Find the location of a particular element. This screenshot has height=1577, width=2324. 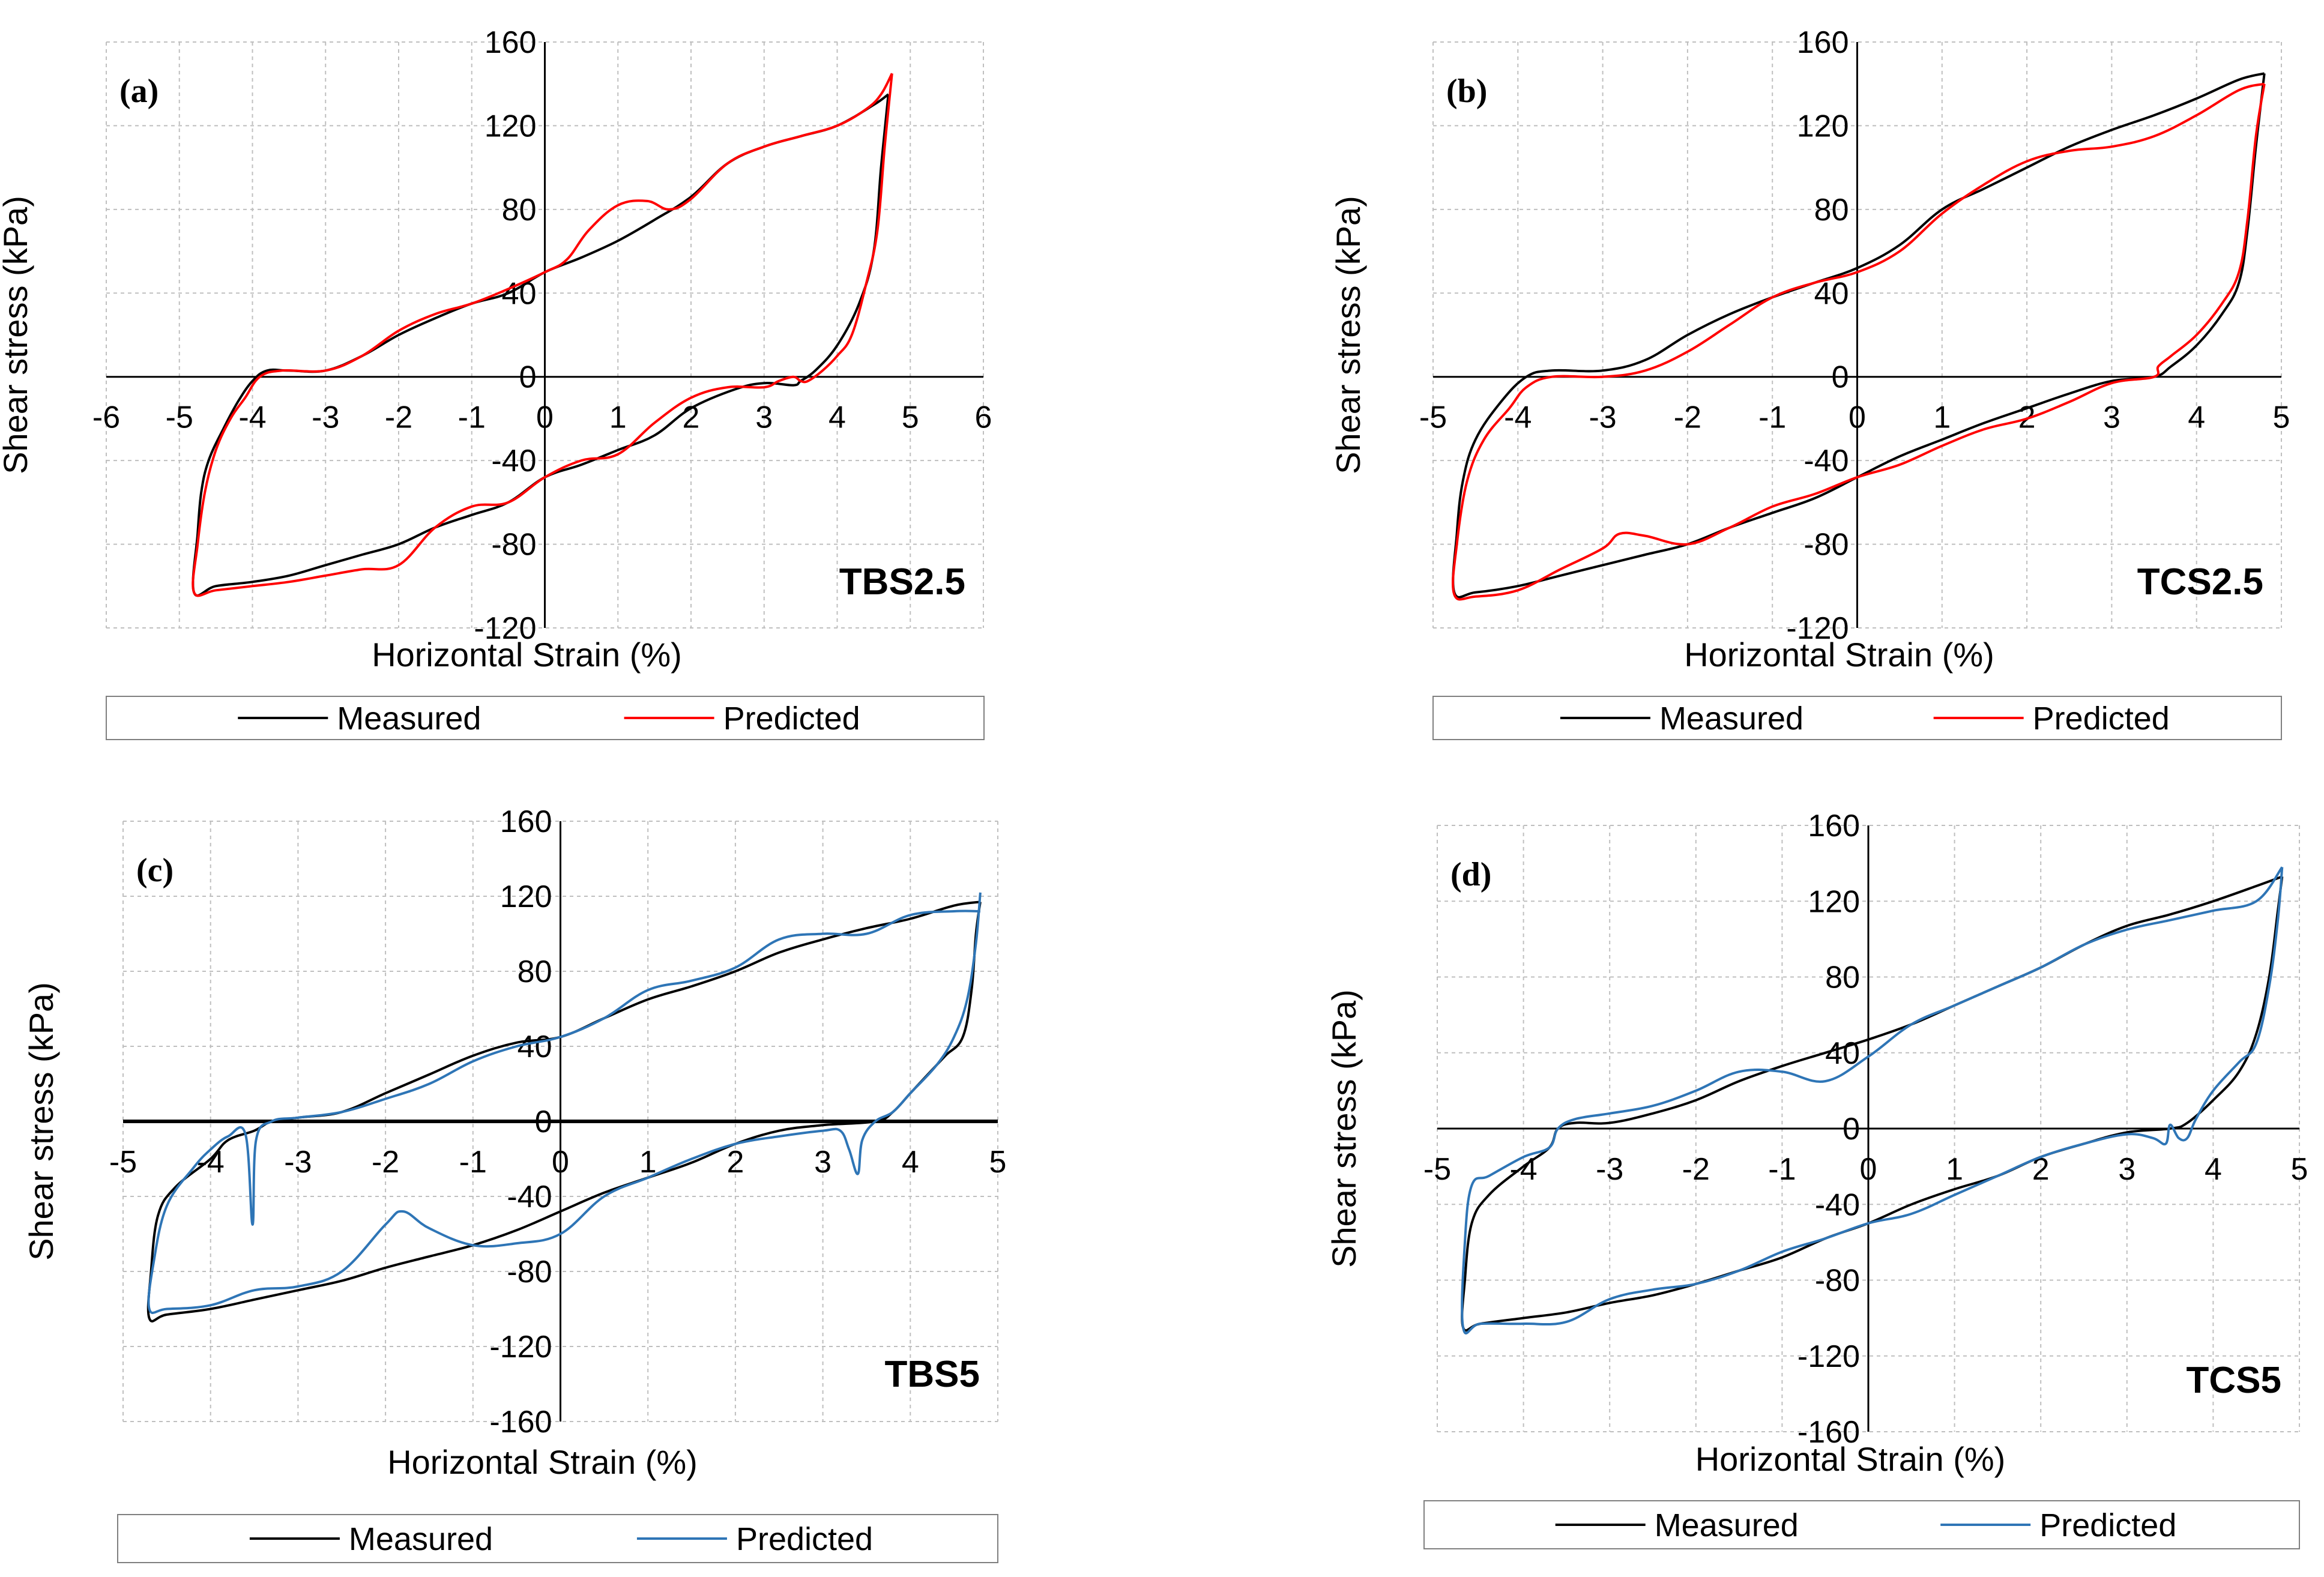

x-tick-label: 2 is located at coordinates (735, 1162).